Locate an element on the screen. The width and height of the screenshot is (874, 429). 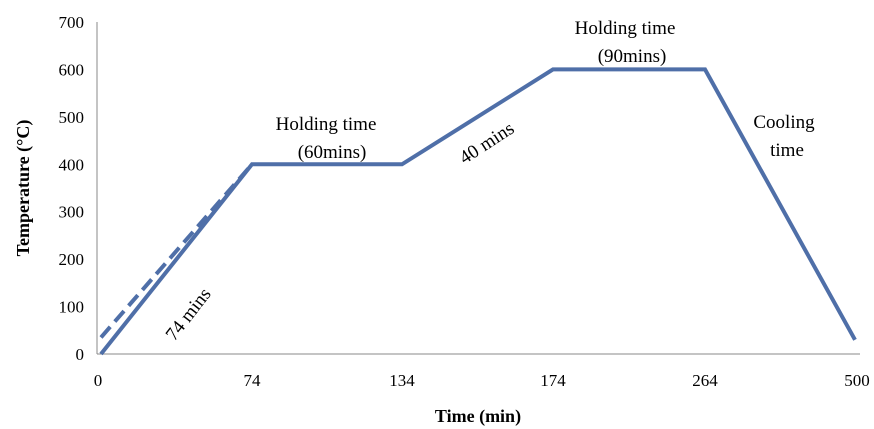
annotation-60mins: (60mins) is located at coordinates (332, 152).